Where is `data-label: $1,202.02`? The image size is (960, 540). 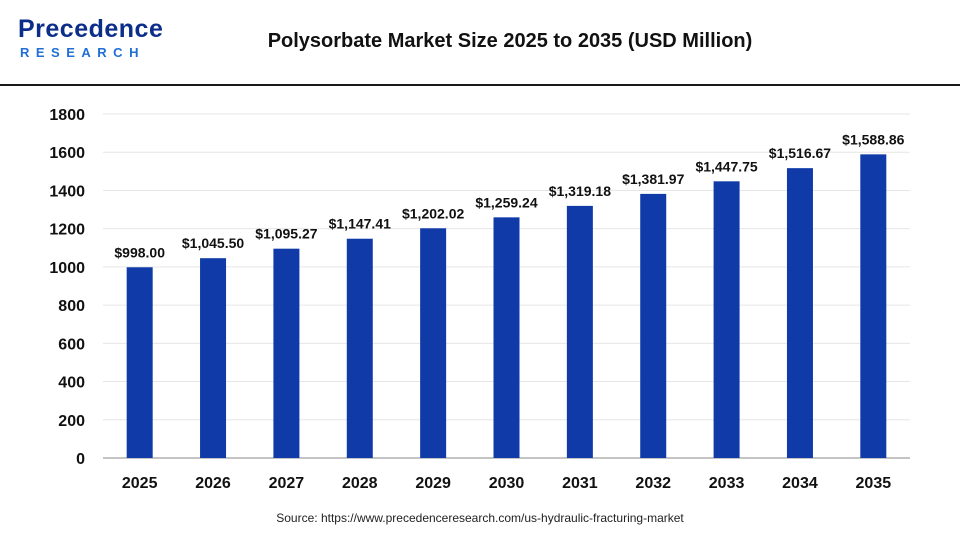 data-label: $1,202.02 is located at coordinates (433, 213).